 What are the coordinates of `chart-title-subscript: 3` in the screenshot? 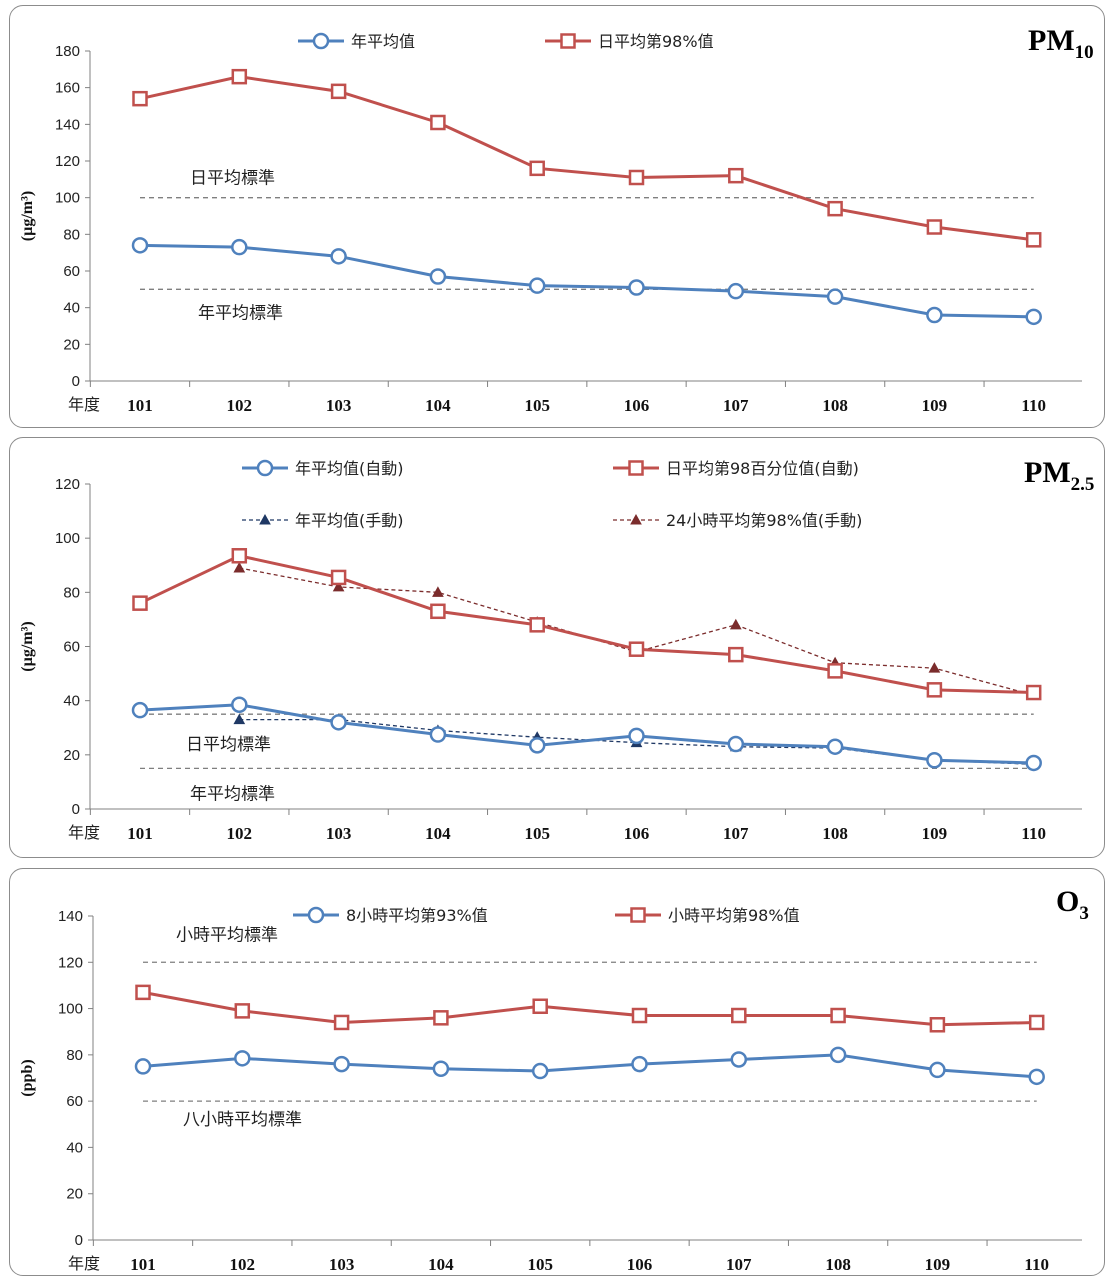 It's located at (1084, 913).